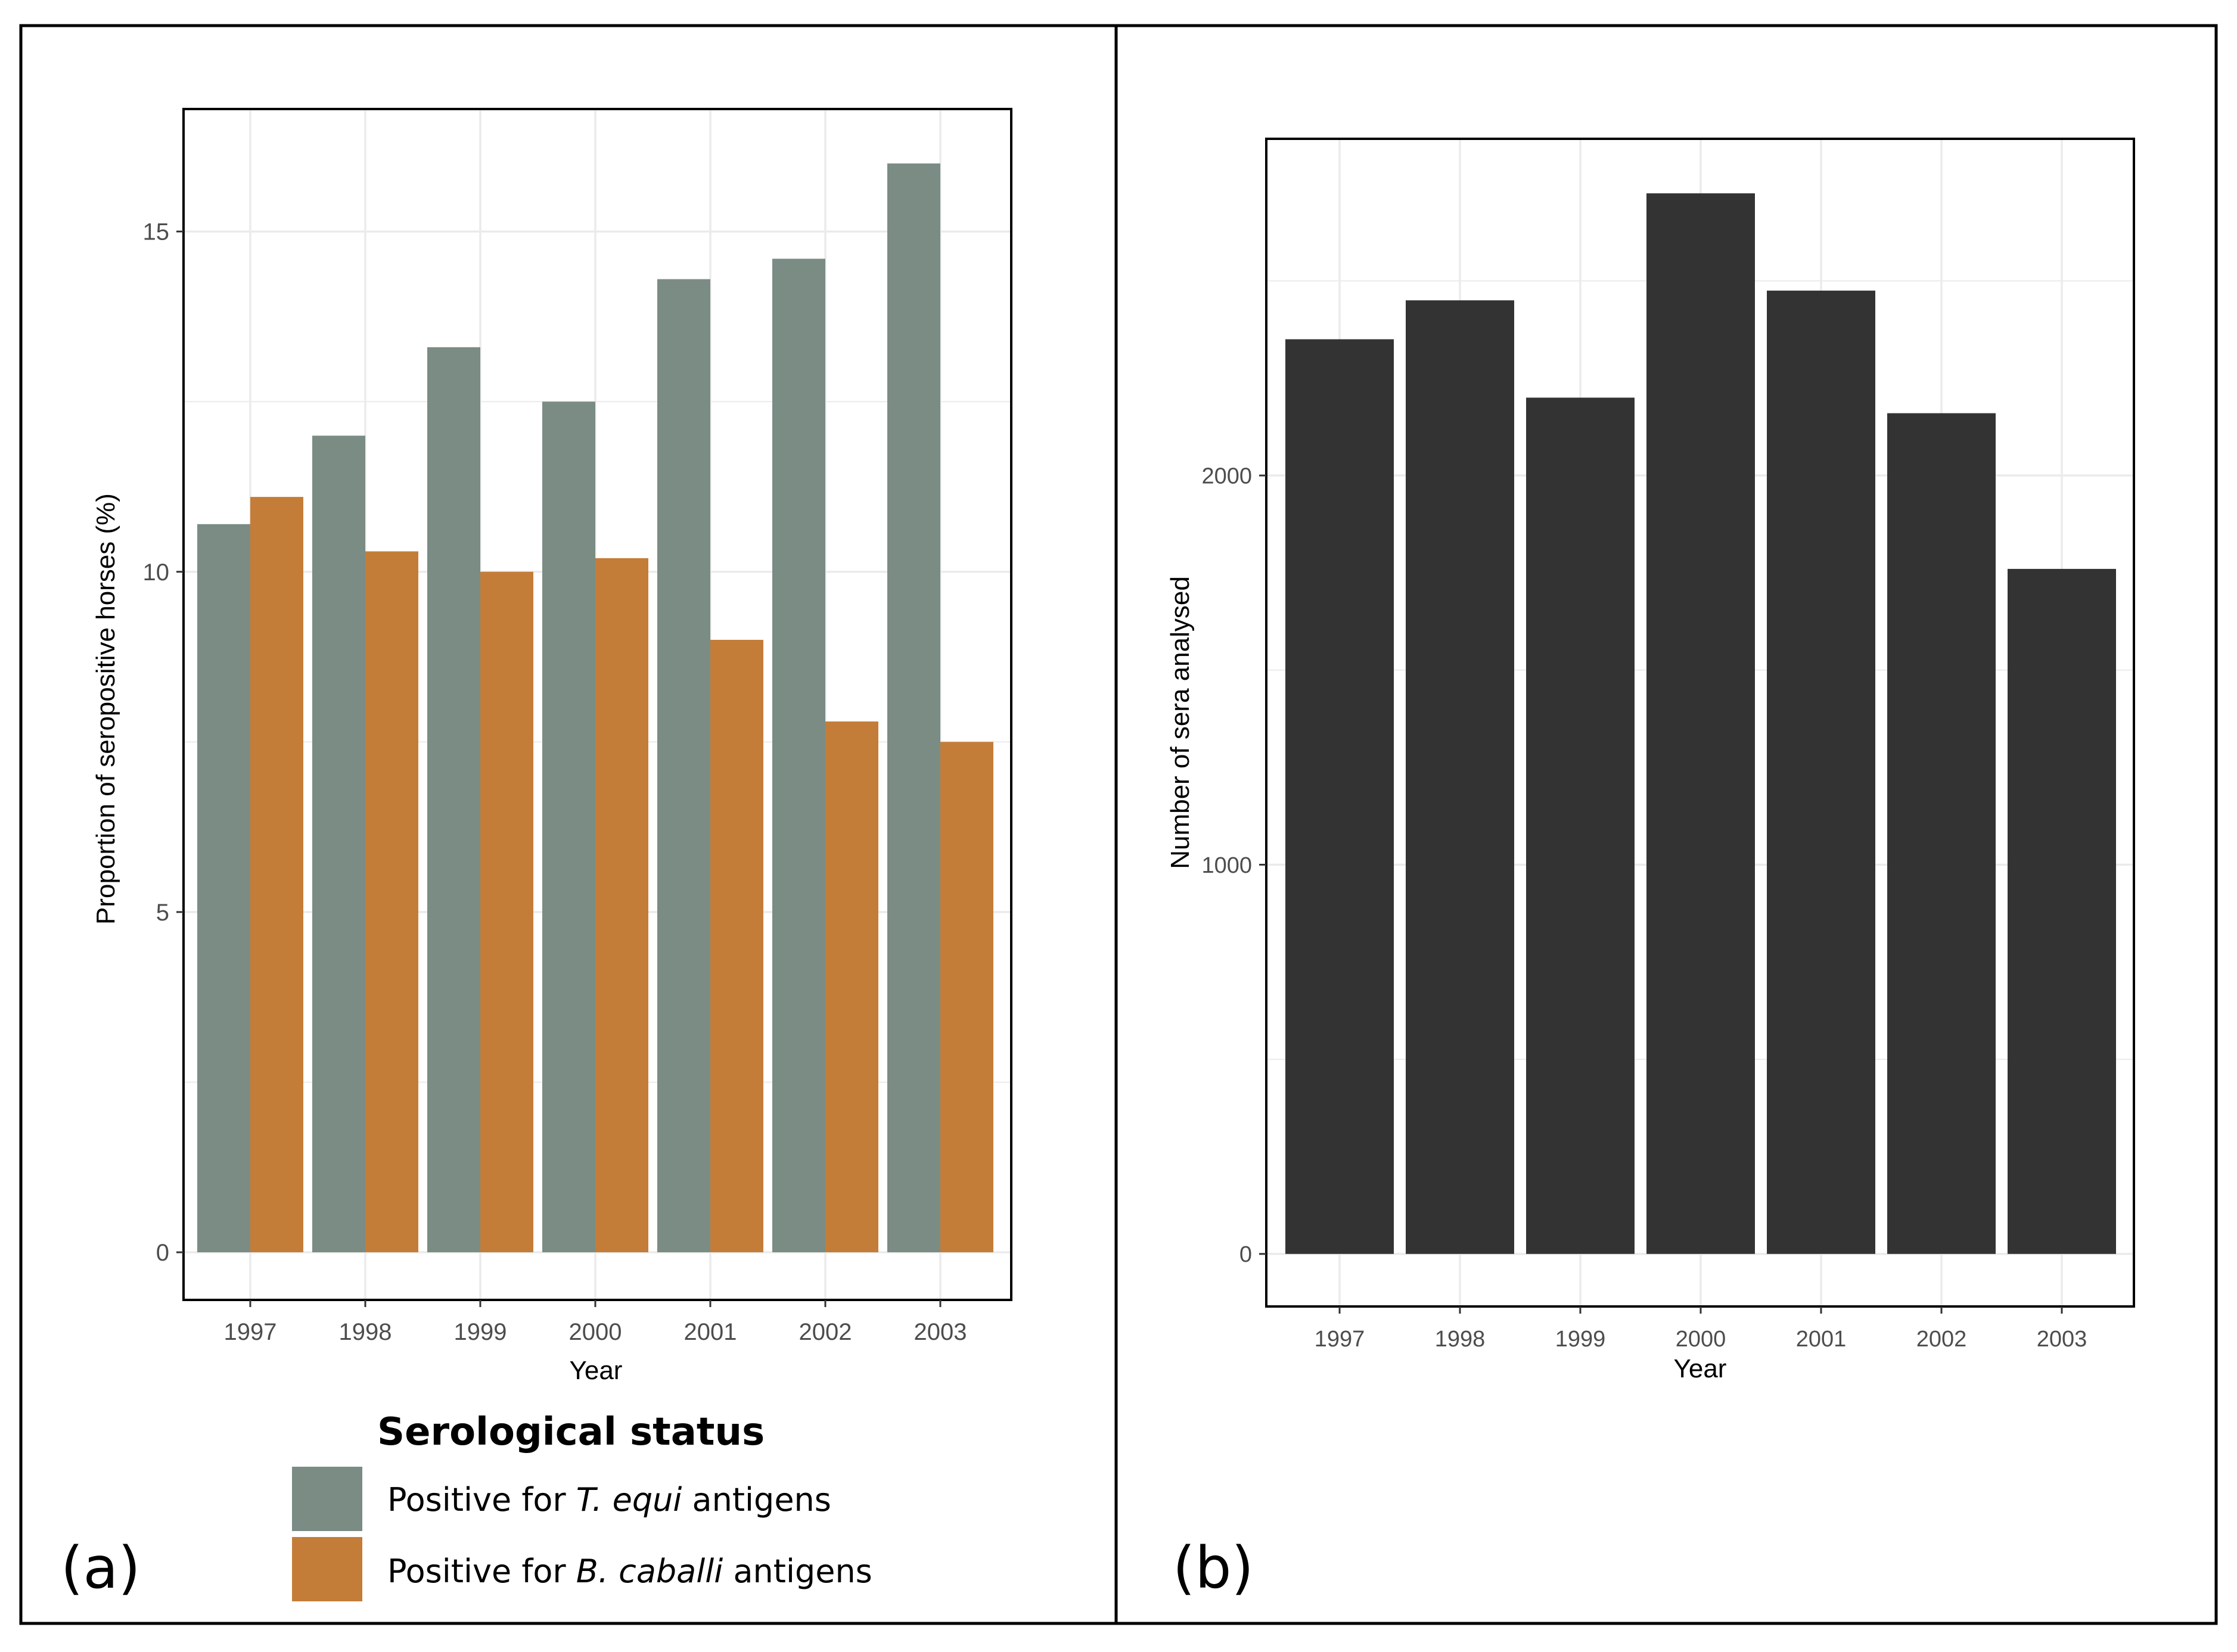 This screenshot has width=2237, height=1652. Describe the element at coordinates (940, 1332) in the screenshot. I see `panel-a-x-tick-label: 2003` at that location.